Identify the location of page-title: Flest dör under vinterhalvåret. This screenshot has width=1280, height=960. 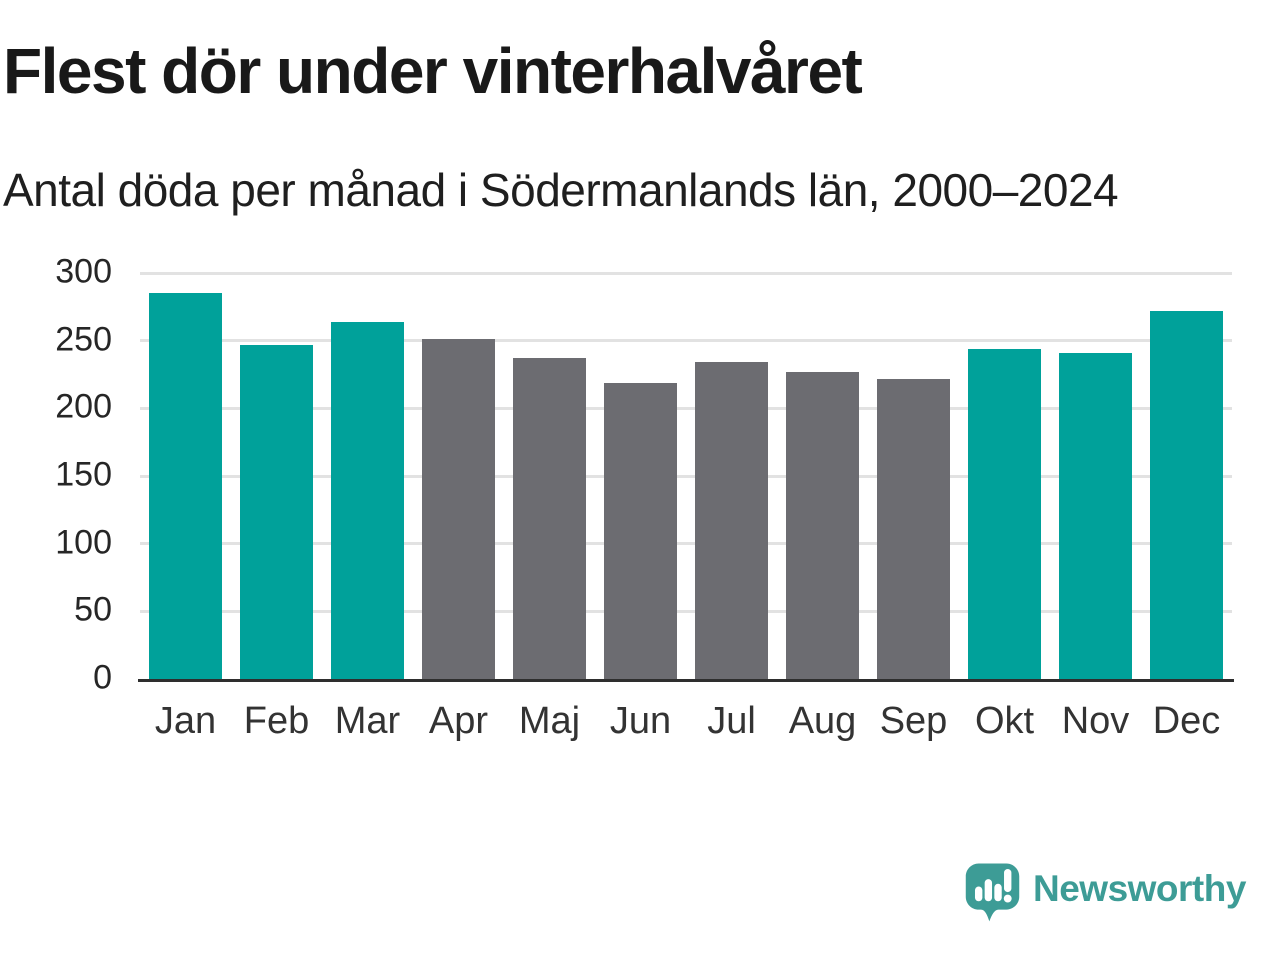
(433, 71).